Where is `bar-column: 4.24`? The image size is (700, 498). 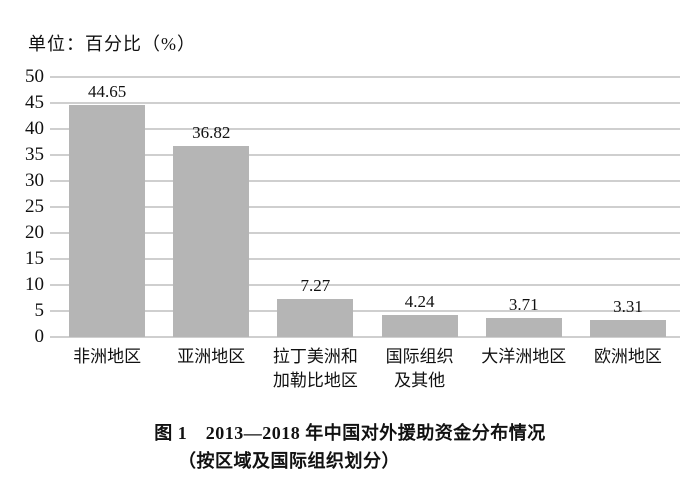
bar-column: 4.24 is located at coordinates (420, 207).